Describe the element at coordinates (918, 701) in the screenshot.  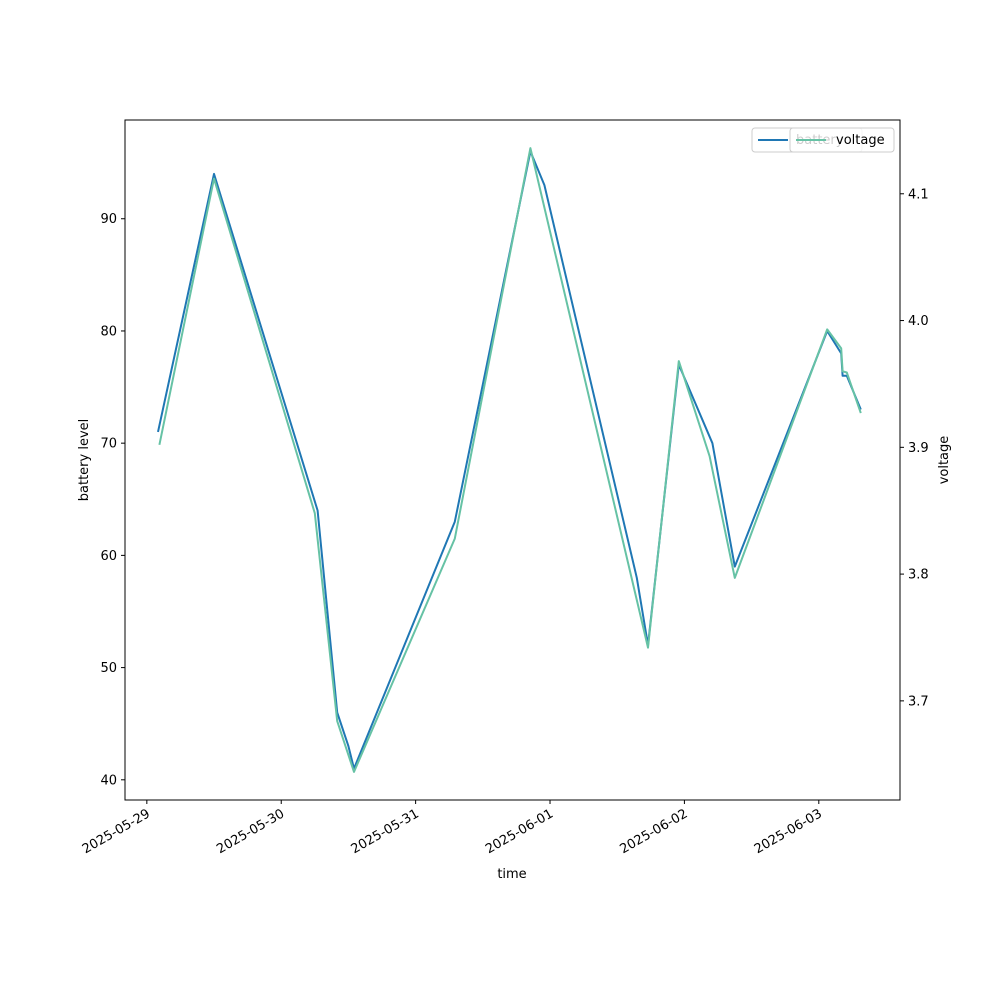
I see `y2-tick-label: 3.7` at that location.